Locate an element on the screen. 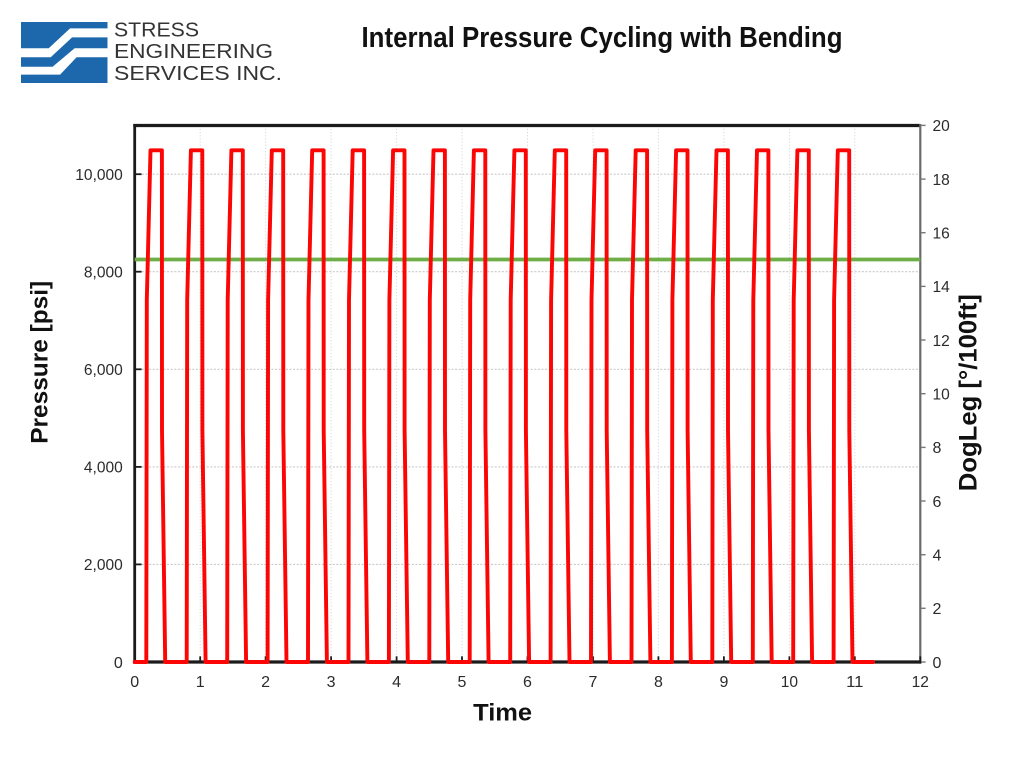 The image size is (1024, 758). svg-text: 16 is located at coordinates (941, 234).